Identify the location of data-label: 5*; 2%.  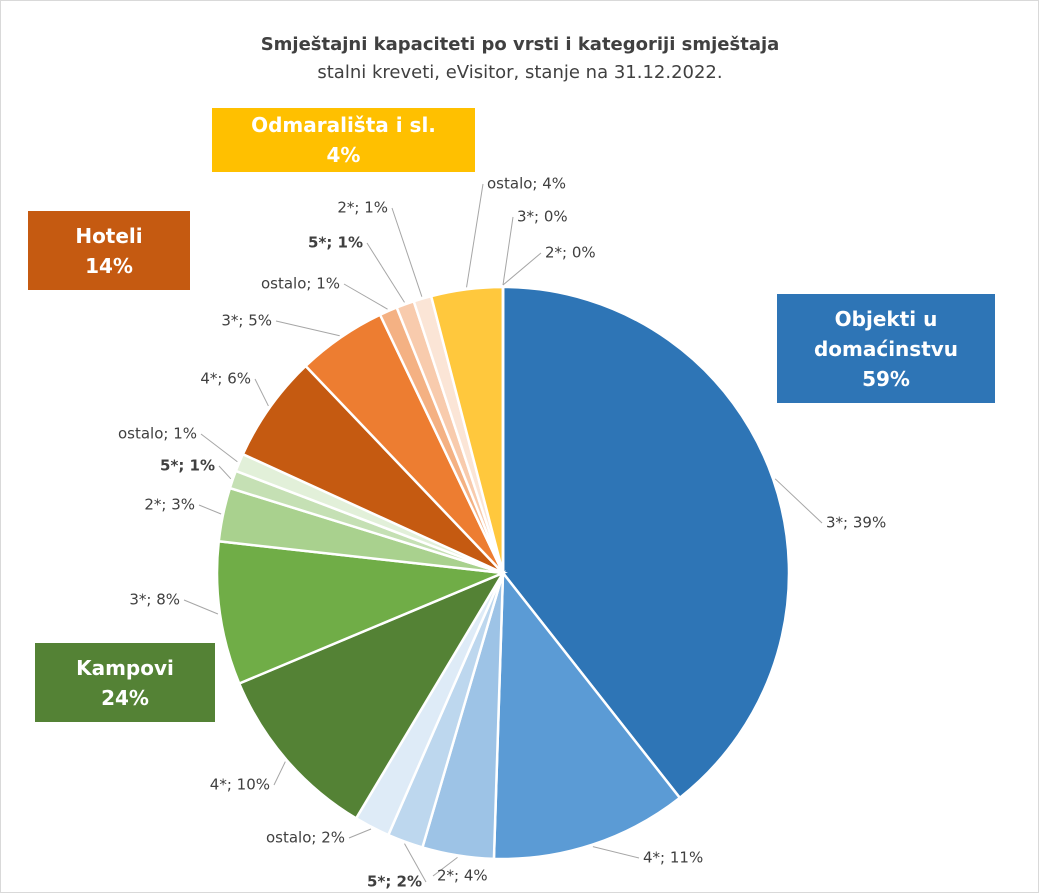
(394, 882).